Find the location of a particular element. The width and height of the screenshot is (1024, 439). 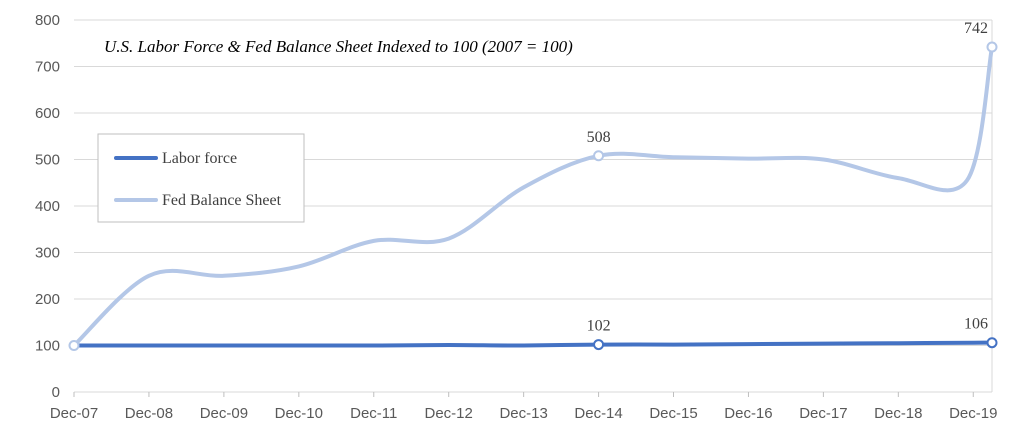

x-tick-label-Dec-12: Dec-12 is located at coordinates (449, 413).